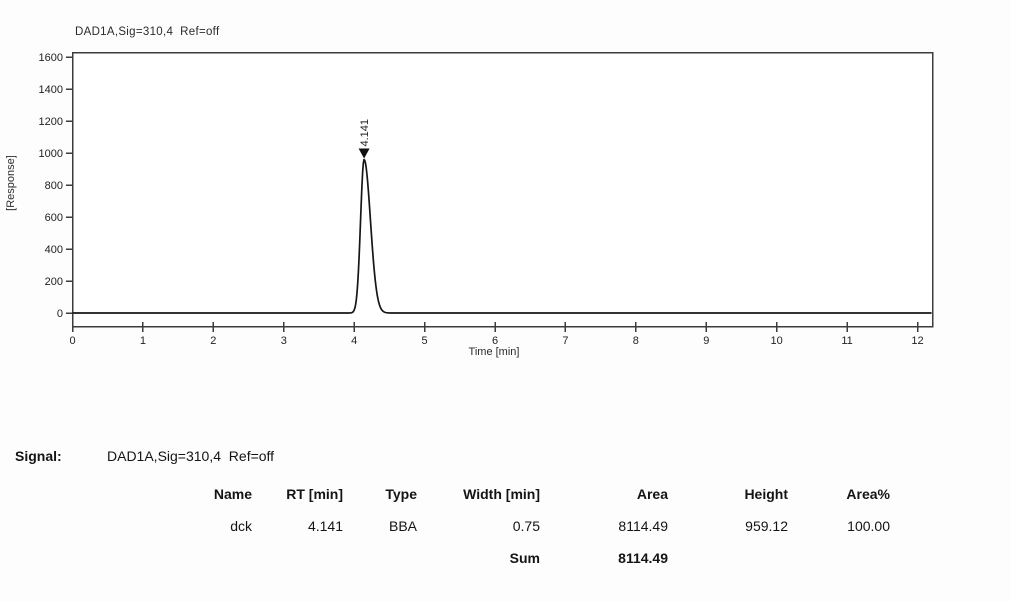  I want to click on x-tick-label: 9, so click(706, 341).